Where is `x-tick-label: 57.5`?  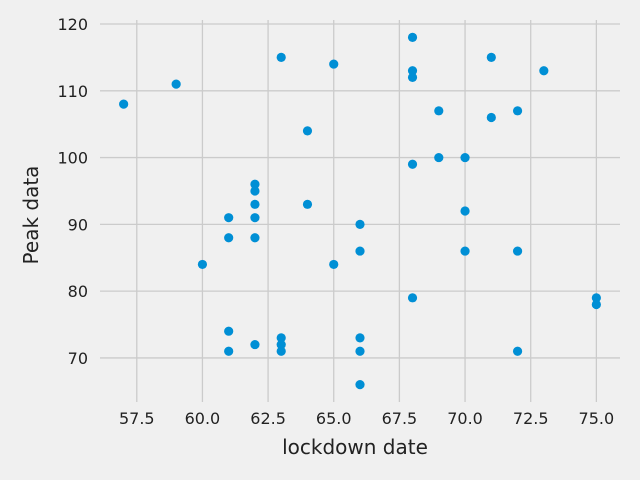 x-tick-label: 57.5 is located at coordinates (137, 418).